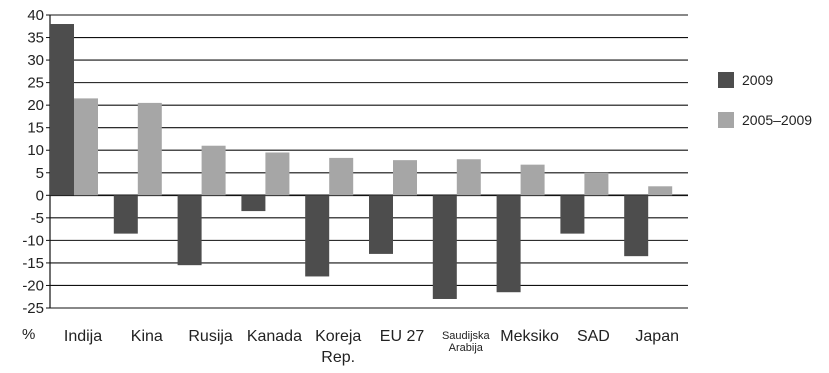 This screenshot has width=829, height=373. Describe the element at coordinates (338, 347) in the screenshot. I see `category-label: Koreja Rep.` at that location.